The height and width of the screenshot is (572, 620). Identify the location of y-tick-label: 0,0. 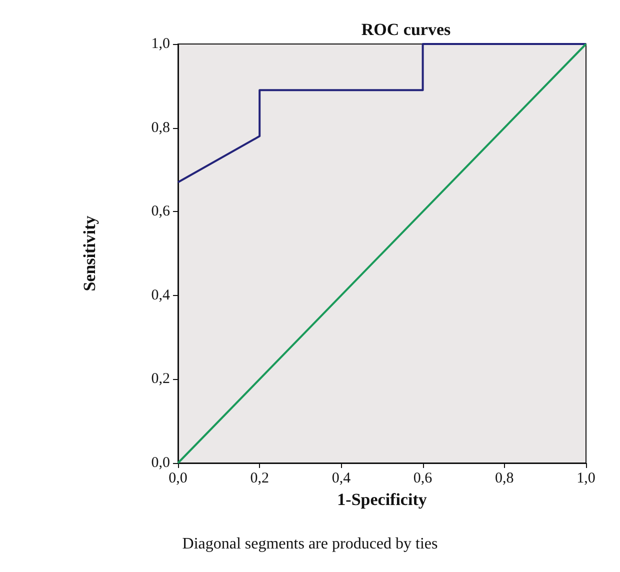
(160, 463).